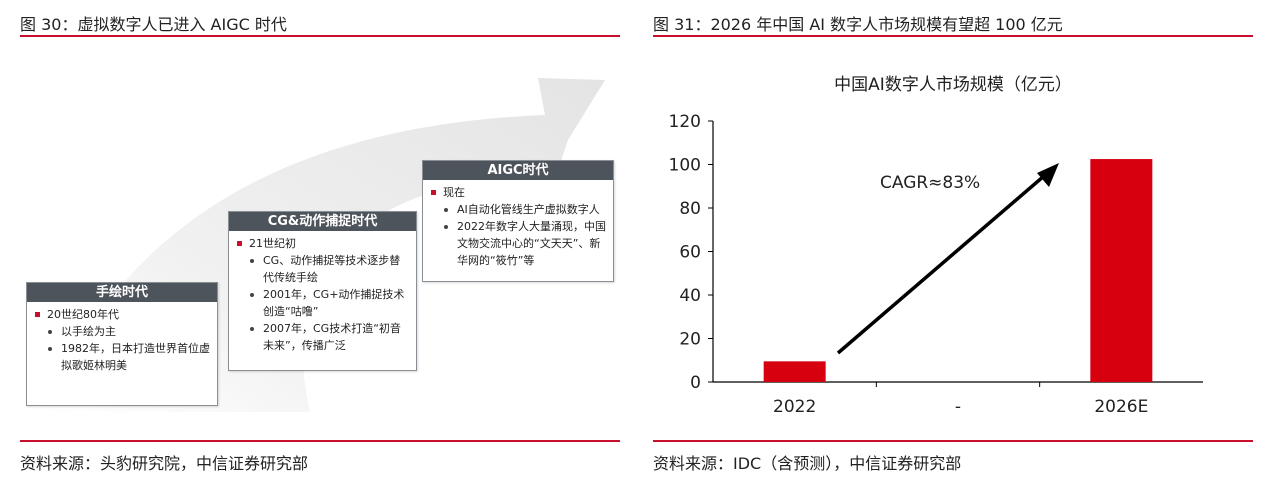 The width and height of the screenshot is (1269, 487). What do you see at coordinates (690, 253) in the screenshot?
I see `y-tick-label: 60` at bounding box center [690, 253].